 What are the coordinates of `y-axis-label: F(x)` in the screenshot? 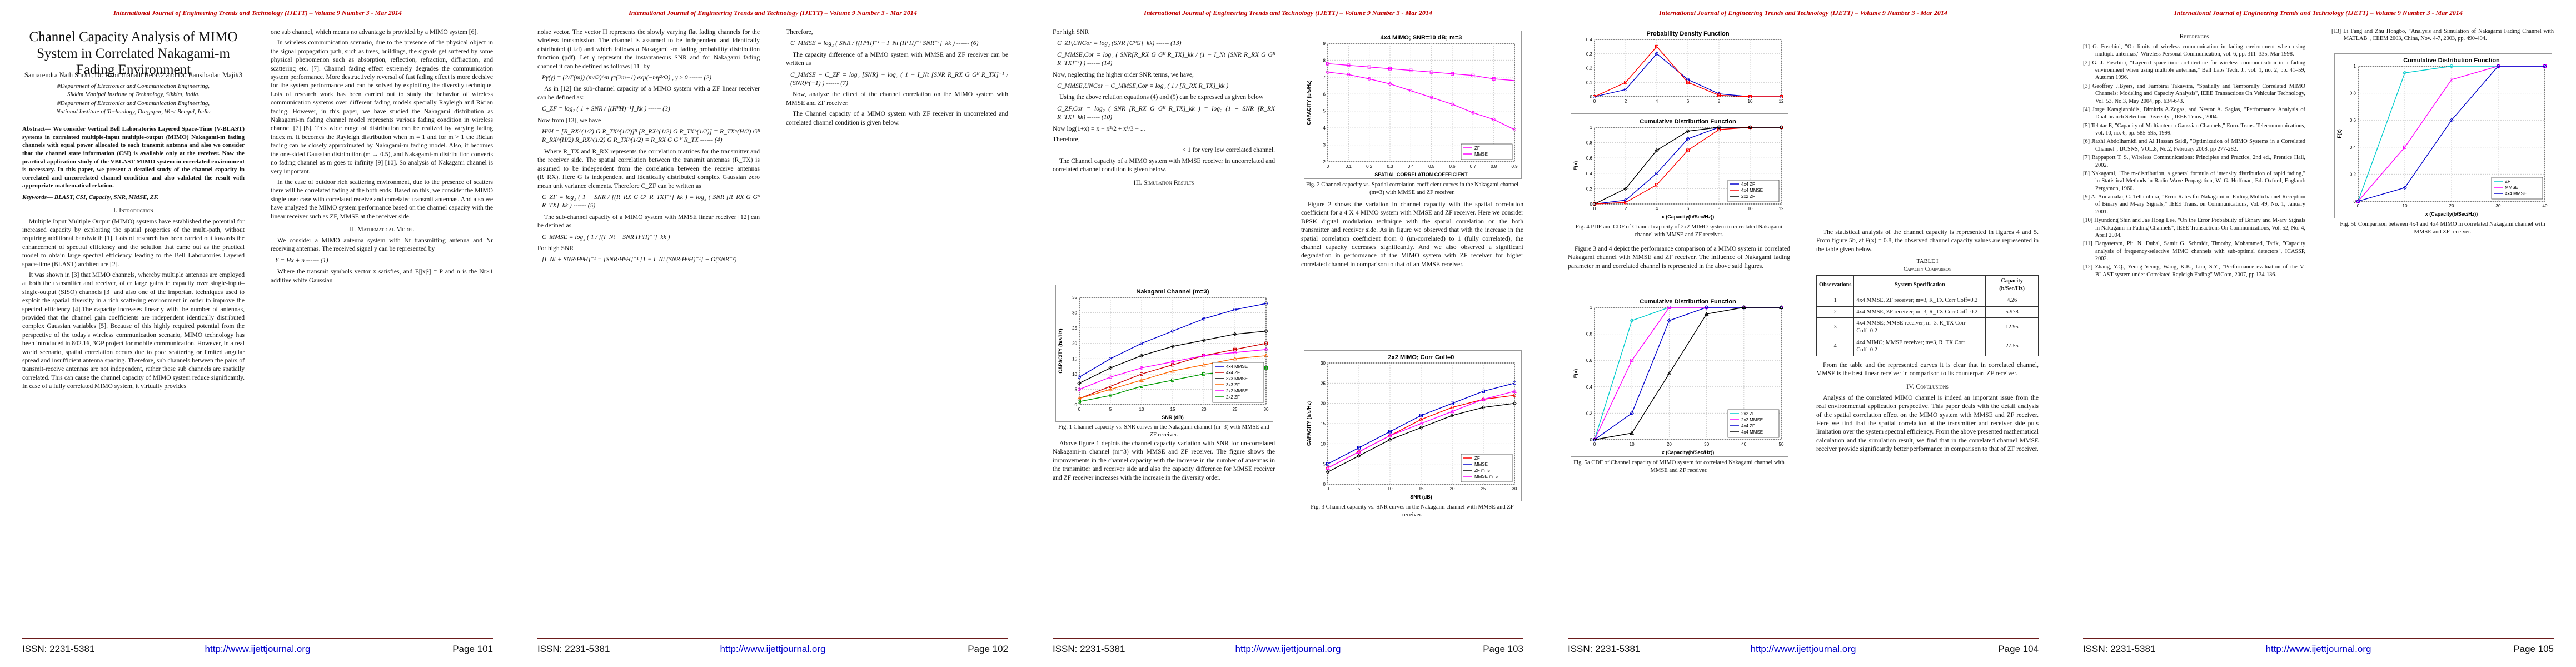 It's located at (2339, 133).